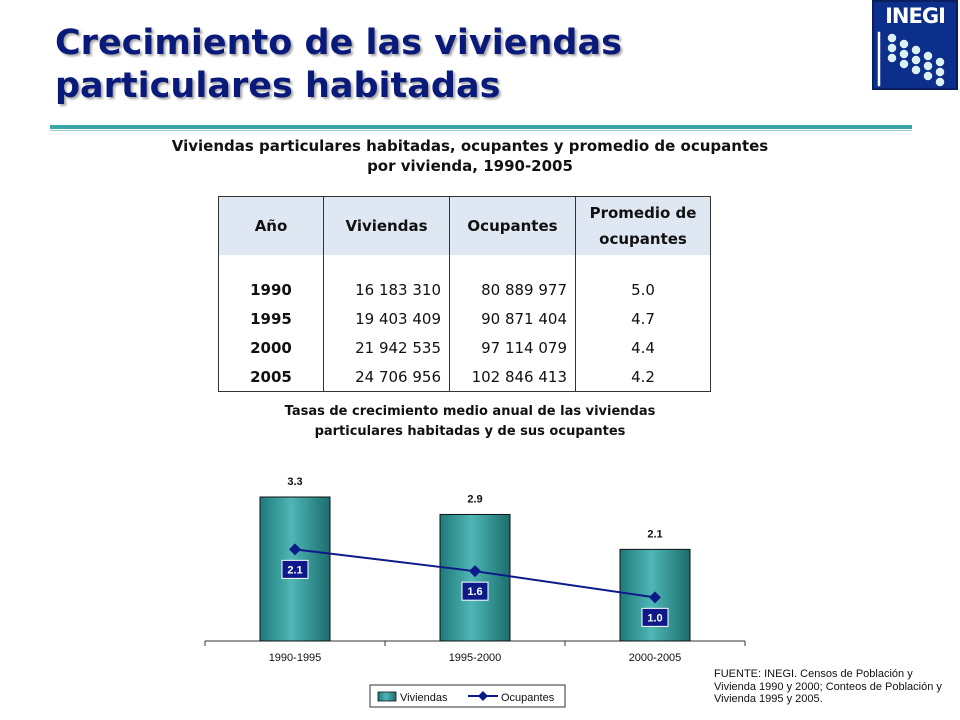 Image resolution: width=960 pixels, height=720 pixels. Describe the element at coordinates (512, 225) in the screenshot. I see `header-occupants: Ocupantes` at that location.